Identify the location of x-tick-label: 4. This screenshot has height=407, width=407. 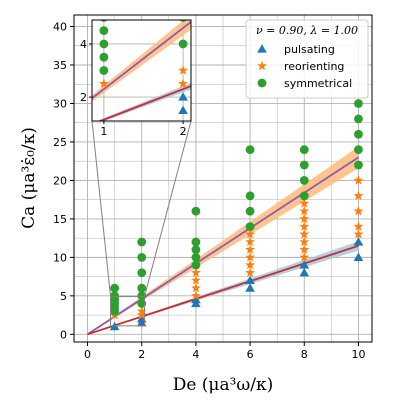
(195, 354).